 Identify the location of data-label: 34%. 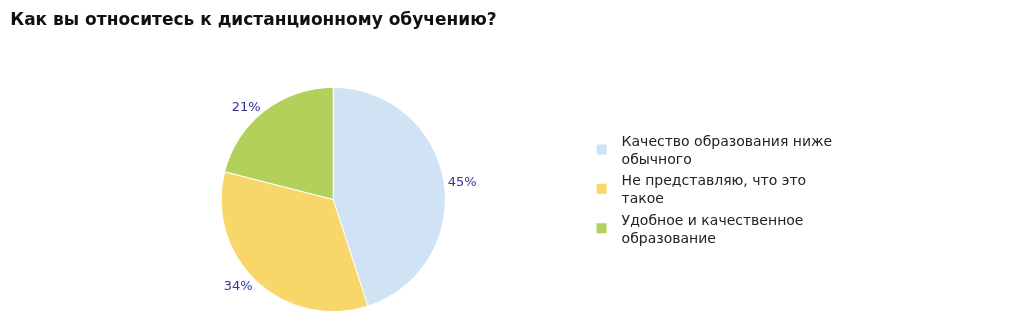
(238, 285).